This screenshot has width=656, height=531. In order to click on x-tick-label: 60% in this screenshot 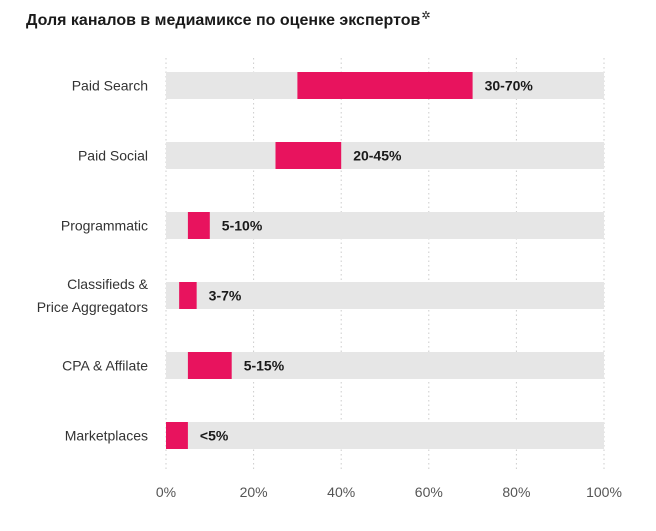, I will do `click(429, 492)`.